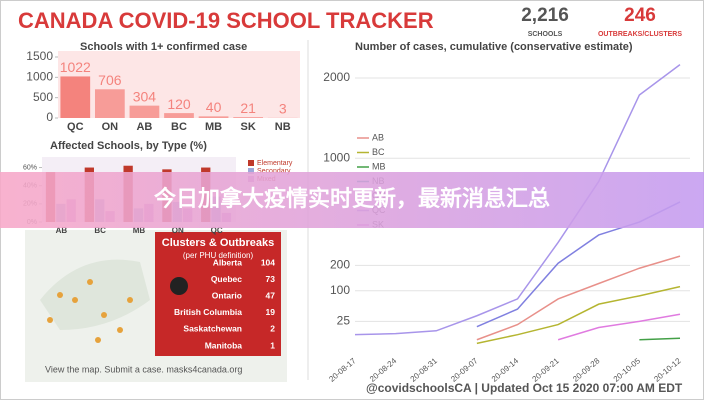 The image size is (704, 400). What do you see at coordinates (30, 167) in the screenshot?
I see `y-tick-label: 60%` at bounding box center [30, 167].